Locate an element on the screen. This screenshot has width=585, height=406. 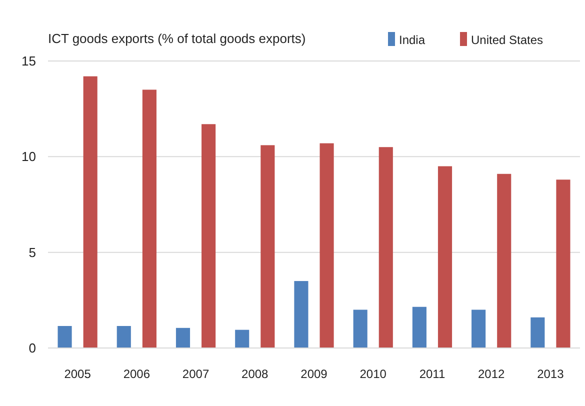
y-tick-label: 15 is located at coordinates (29, 61).